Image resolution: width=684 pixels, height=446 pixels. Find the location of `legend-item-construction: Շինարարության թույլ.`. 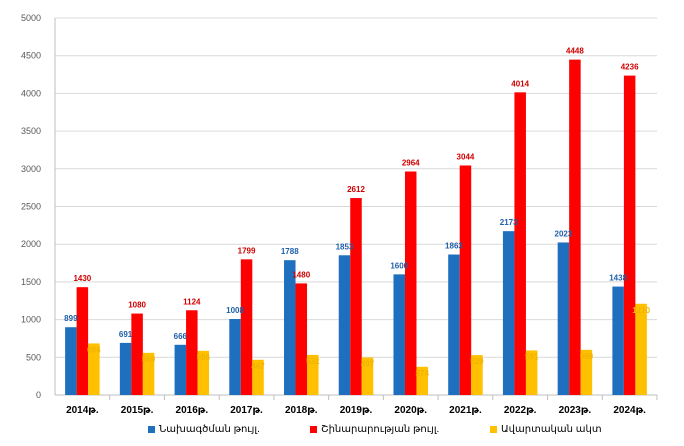

legend-item-construction: Շինարարության թույլ. is located at coordinates (374, 429).